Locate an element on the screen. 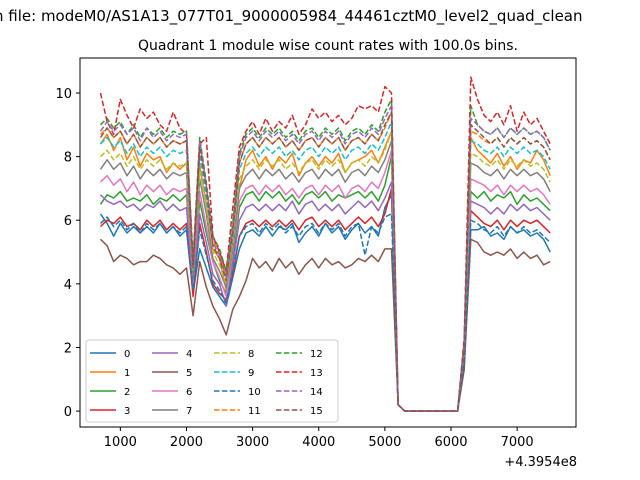  y-tick-label: 8 is located at coordinates (68, 158).